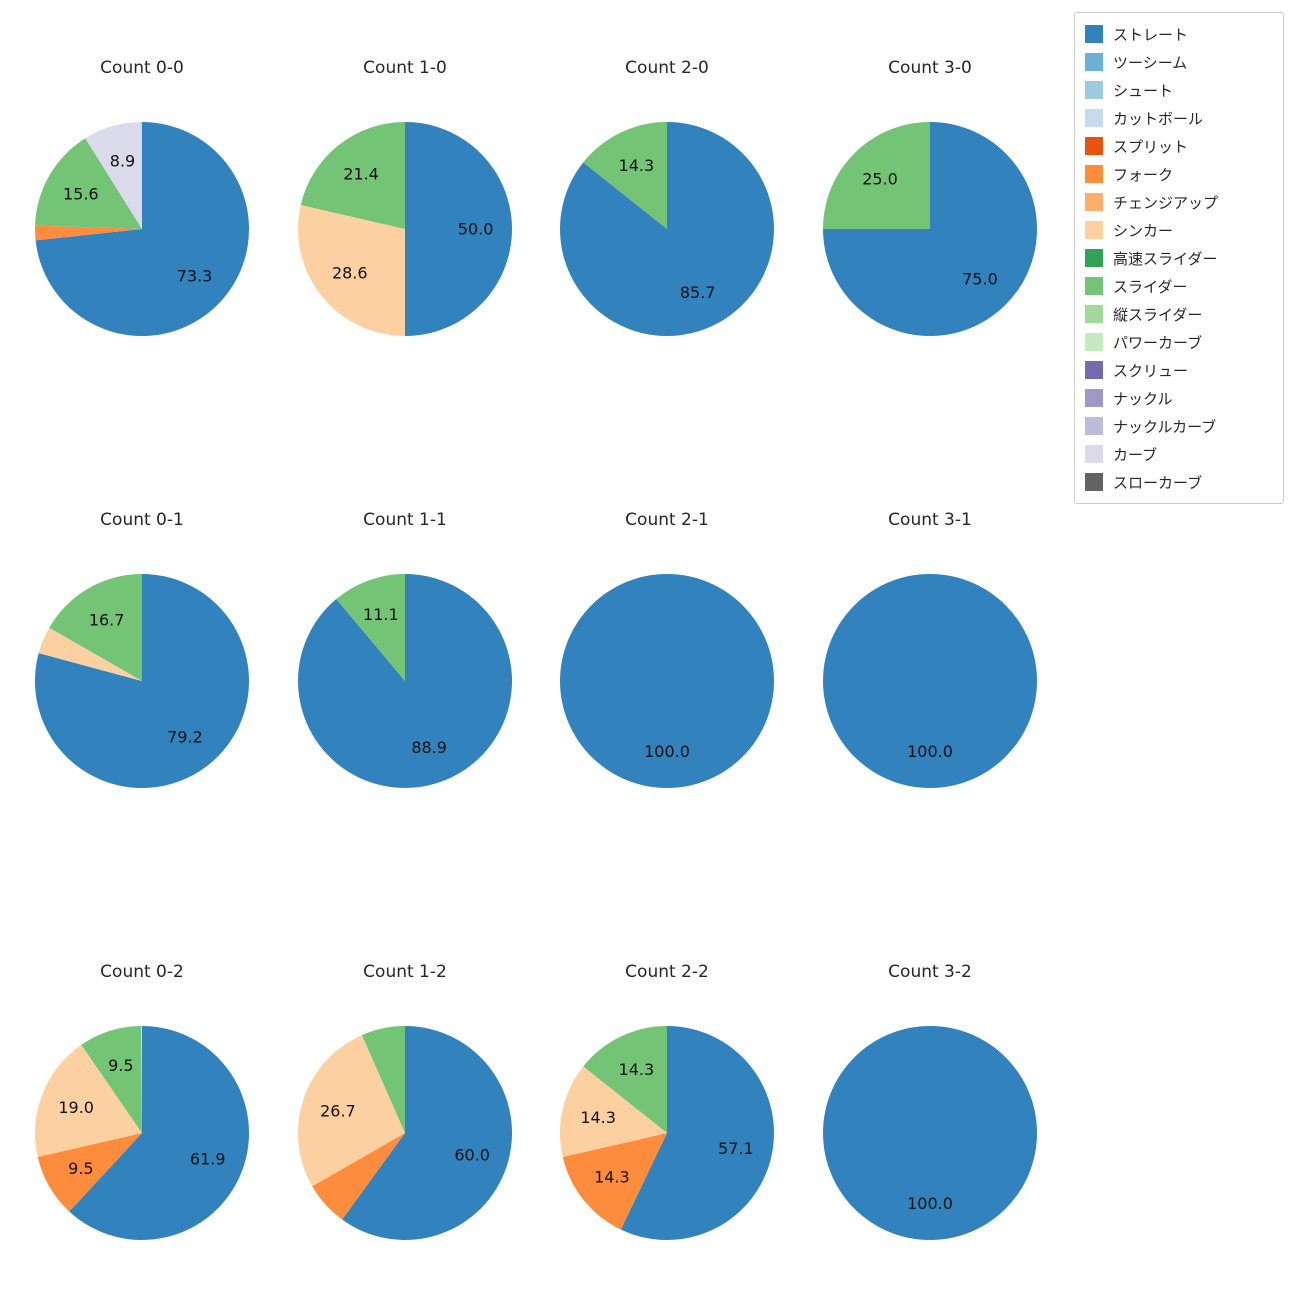 The width and height of the screenshot is (1300, 1300). Describe the element at coordinates (1179, 286) in the screenshot. I see `legend-item: スライダー` at that location.